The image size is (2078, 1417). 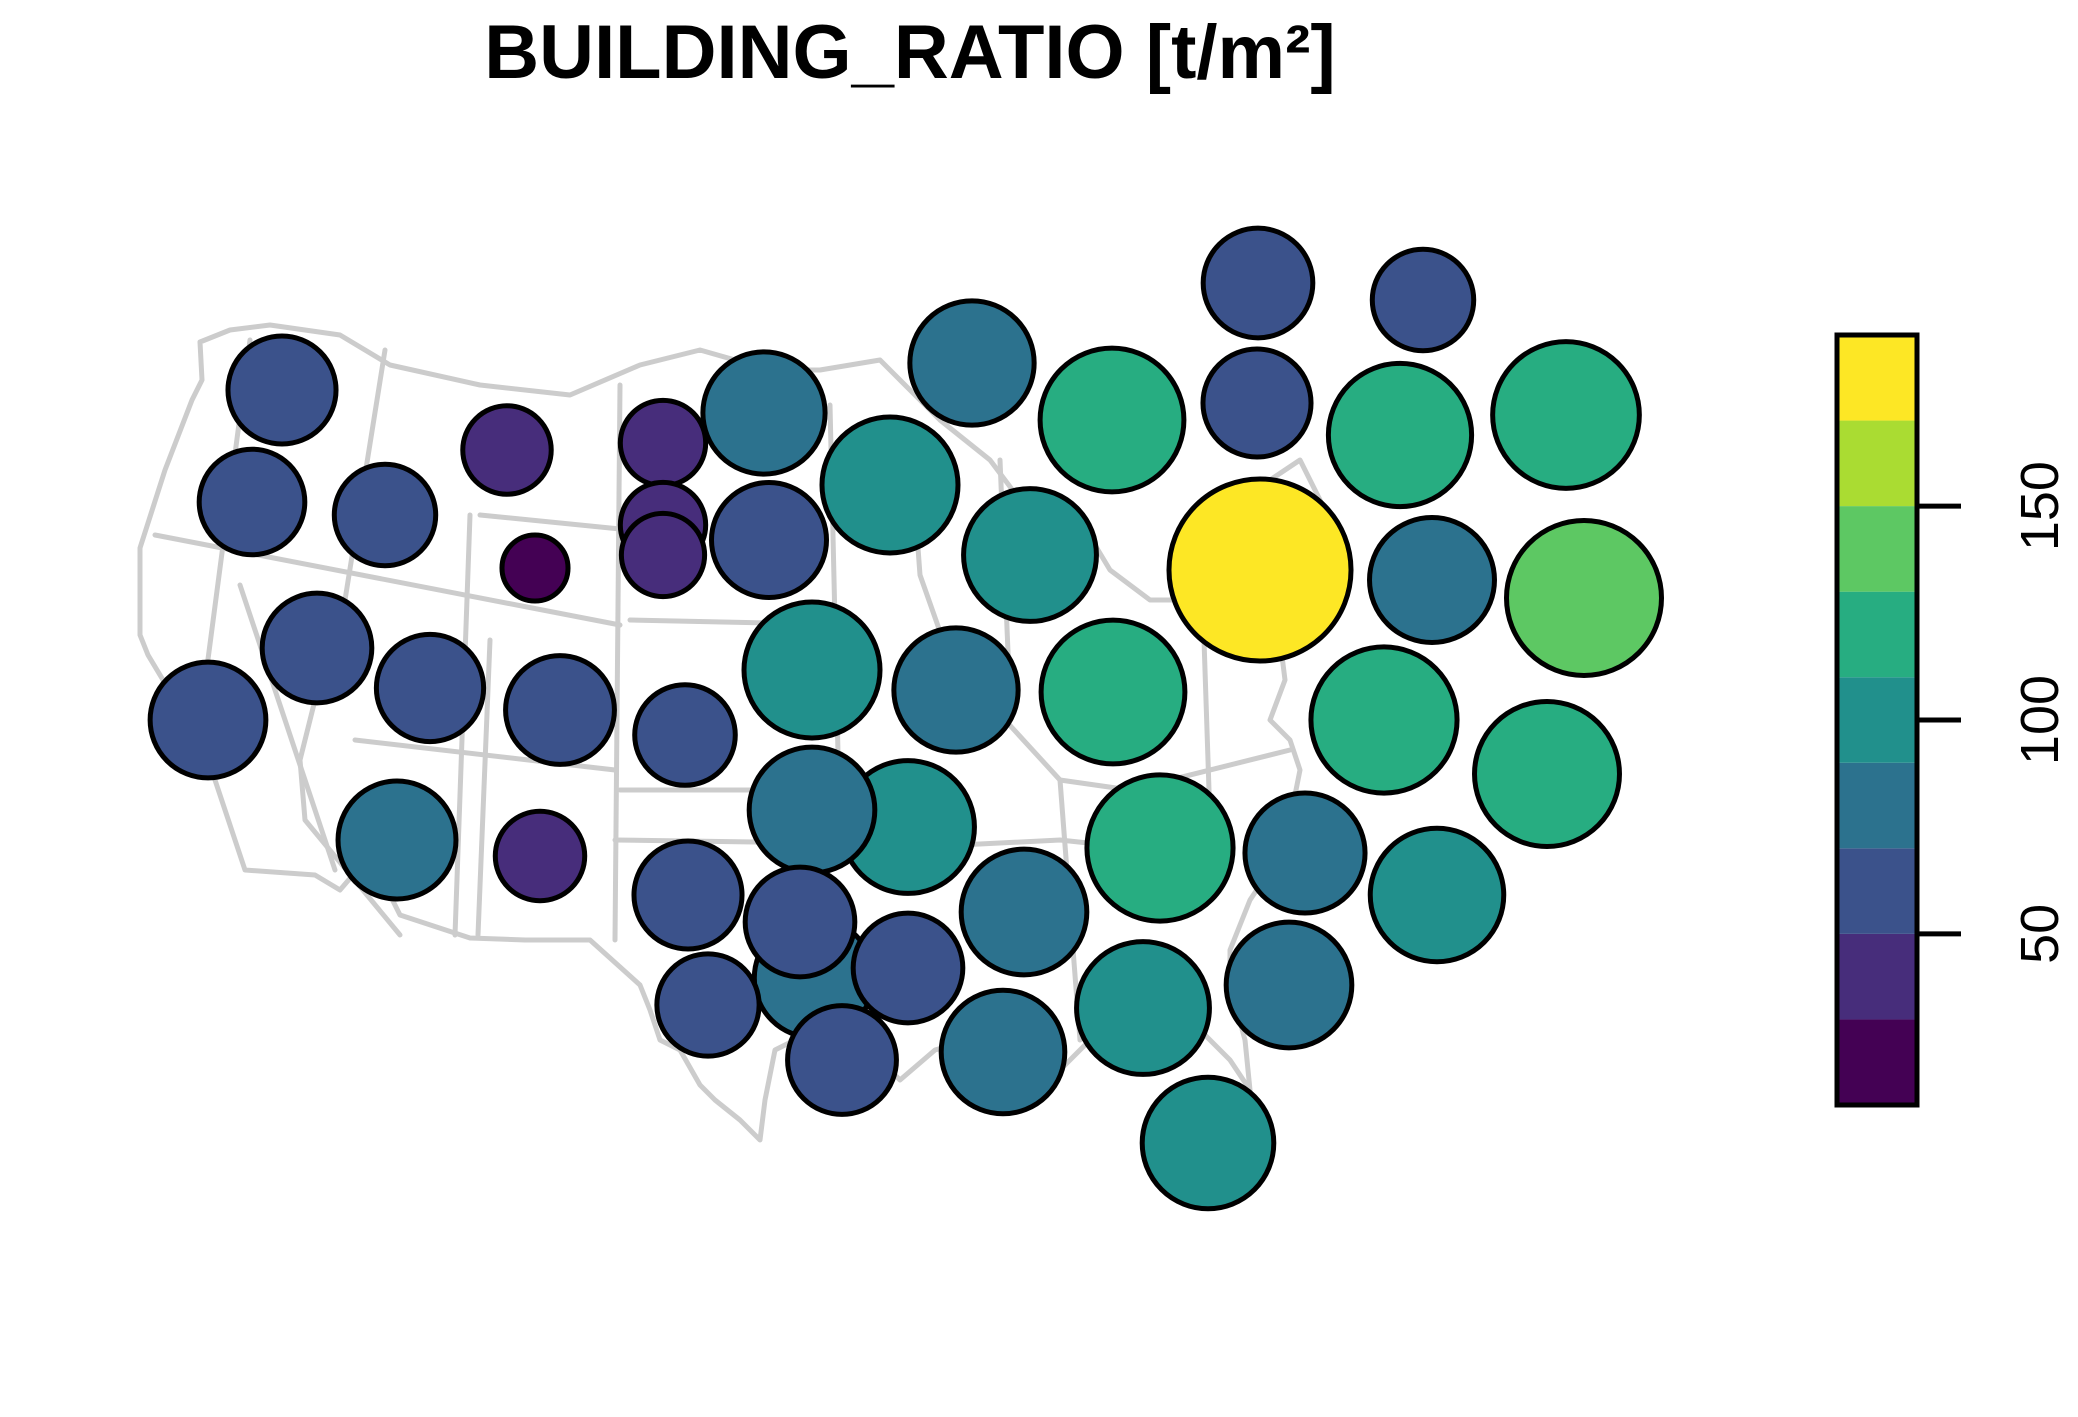 What do you see at coordinates (909, 52) in the screenshot?
I see `map-title: BUILDING_RATIO [t/m²]` at bounding box center [909, 52].